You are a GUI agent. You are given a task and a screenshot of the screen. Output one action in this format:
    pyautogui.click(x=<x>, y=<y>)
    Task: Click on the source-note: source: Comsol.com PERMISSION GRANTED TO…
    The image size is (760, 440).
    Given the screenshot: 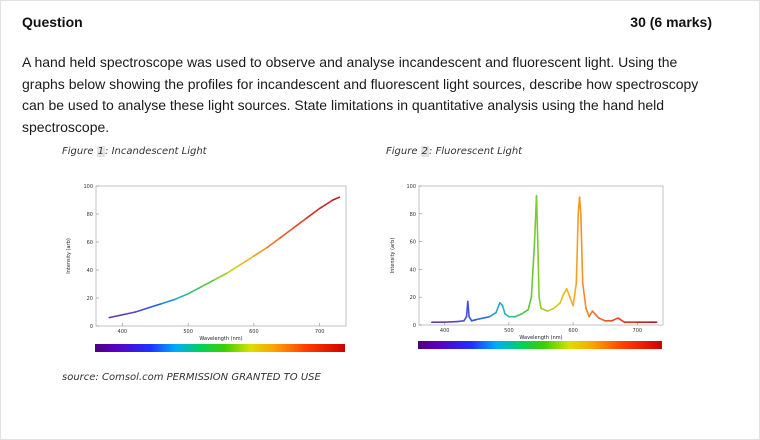 What is the action you would take?
    pyautogui.click(x=191, y=377)
    